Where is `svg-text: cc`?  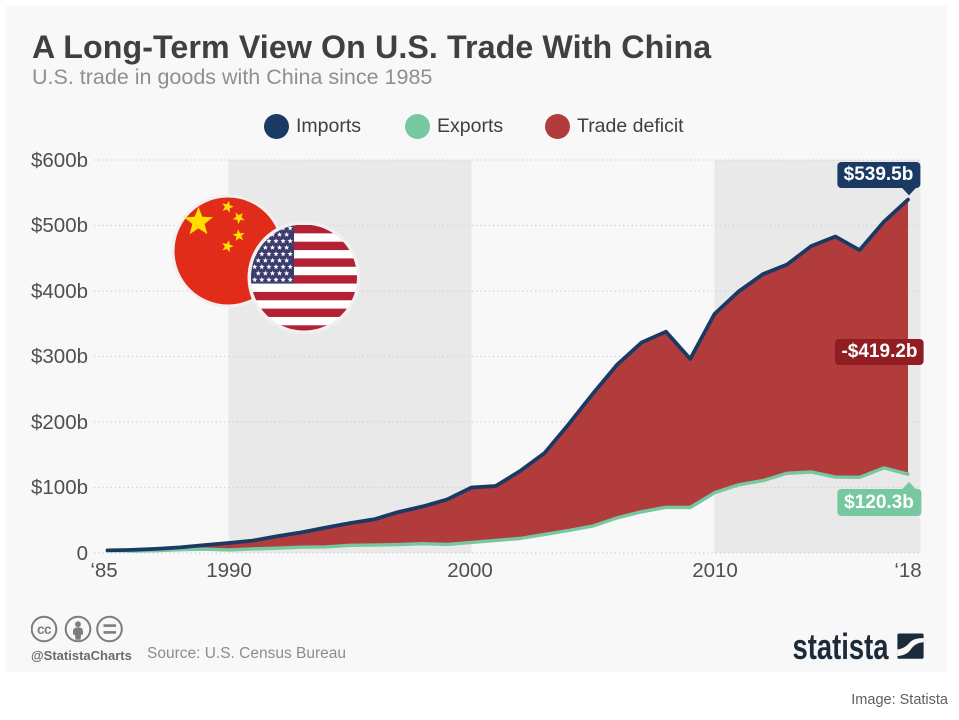
svg-text: cc is located at coordinates (44, 629).